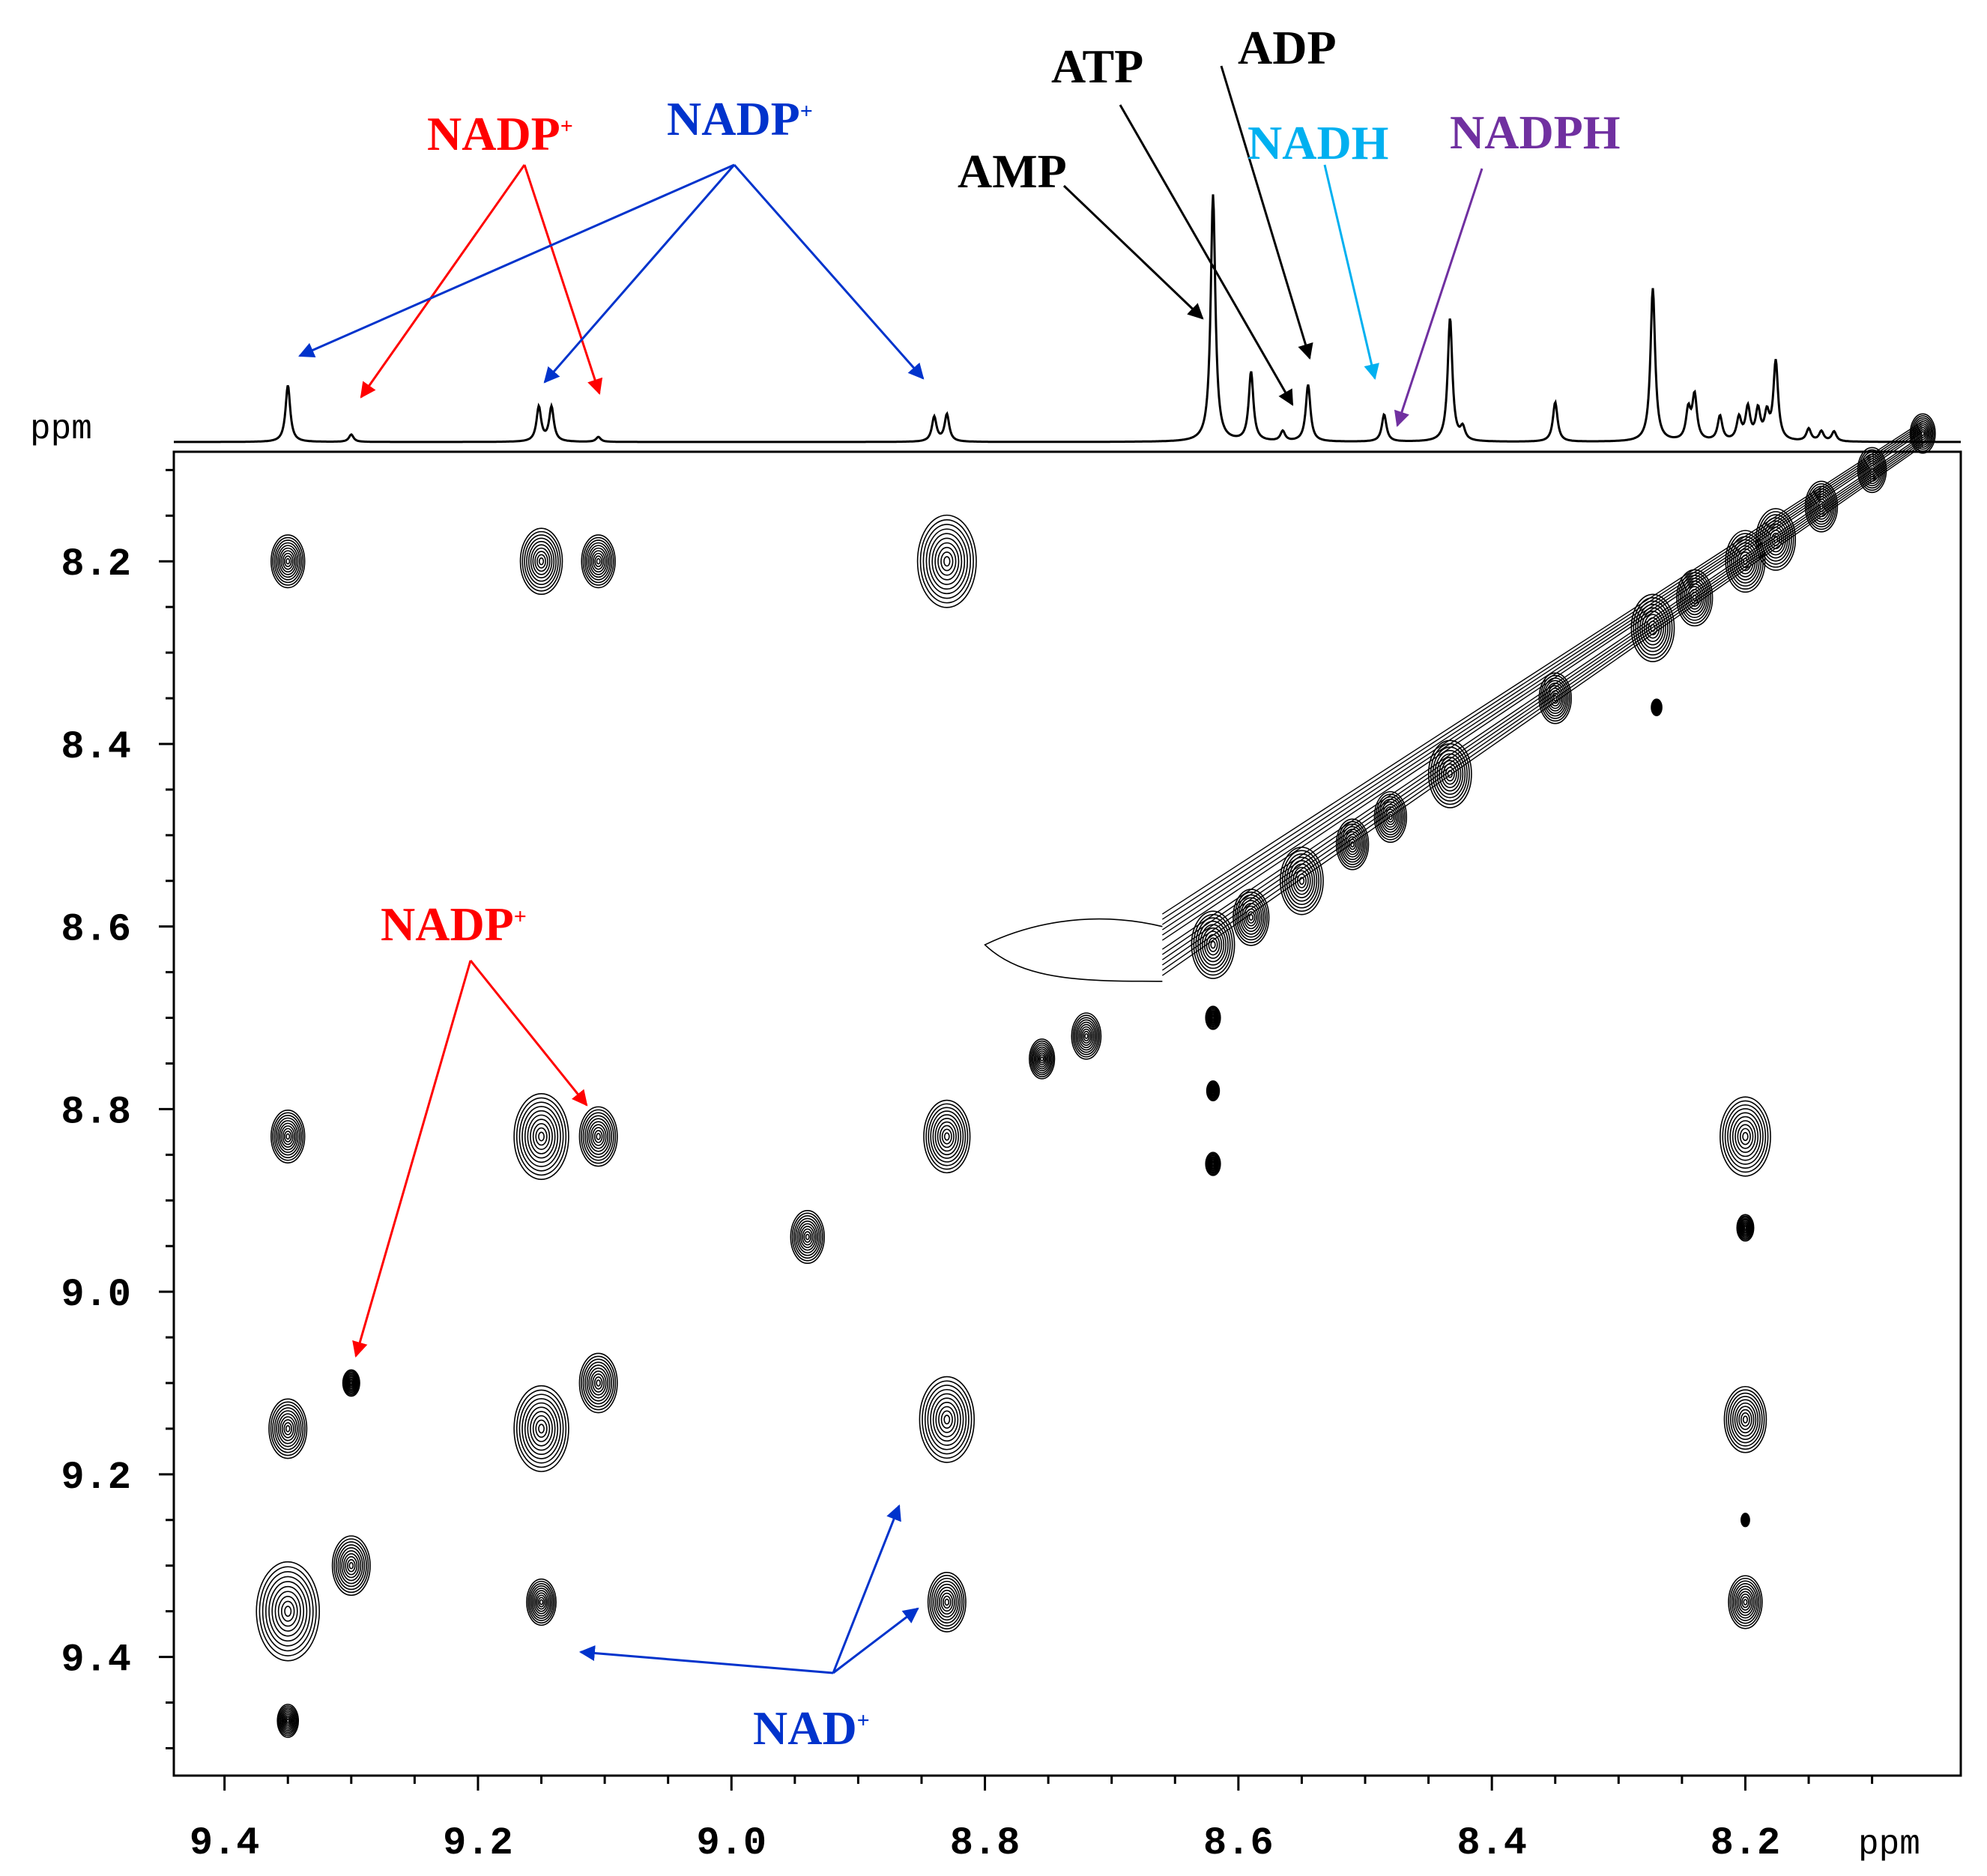  Describe the element at coordinates (1073, 950) in the screenshot. I see `diagonal-tail` at that location.